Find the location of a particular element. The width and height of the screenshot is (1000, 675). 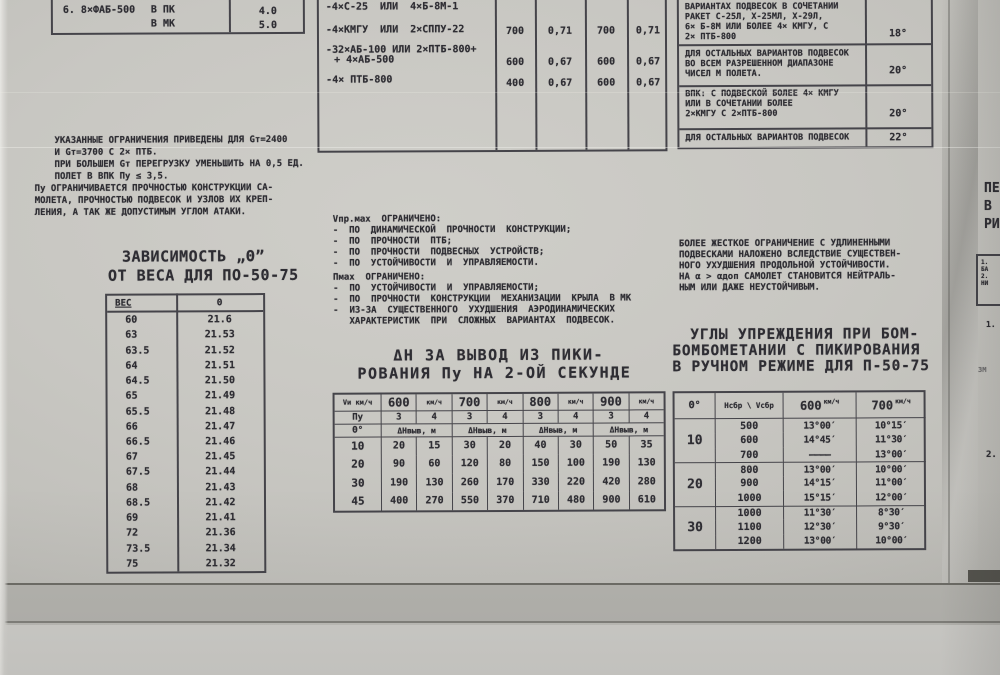

table-row: 65.5 21.48 is located at coordinates (180, 411).